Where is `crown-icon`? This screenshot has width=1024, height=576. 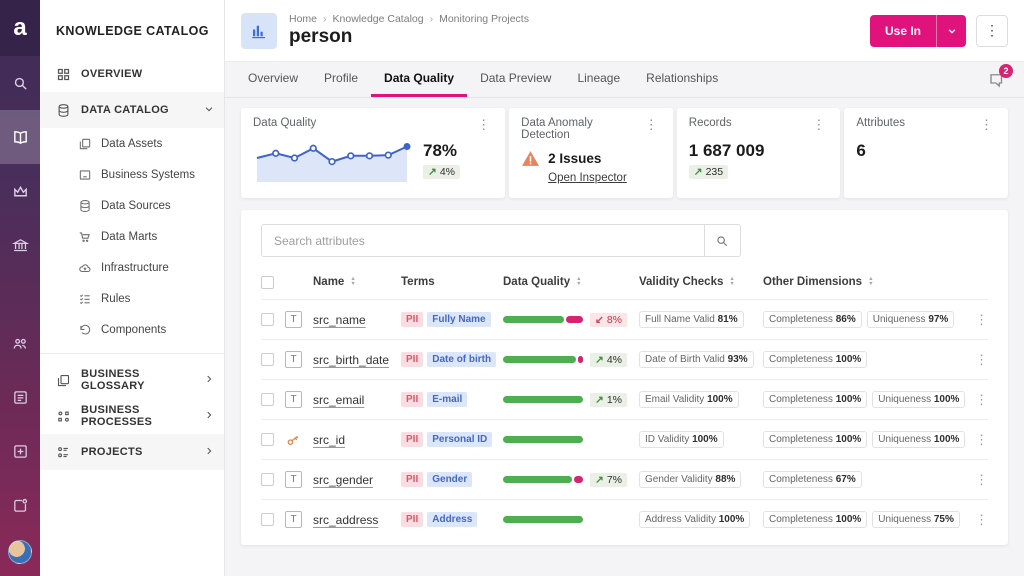
crown-icon is located at coordinates (20, 191).